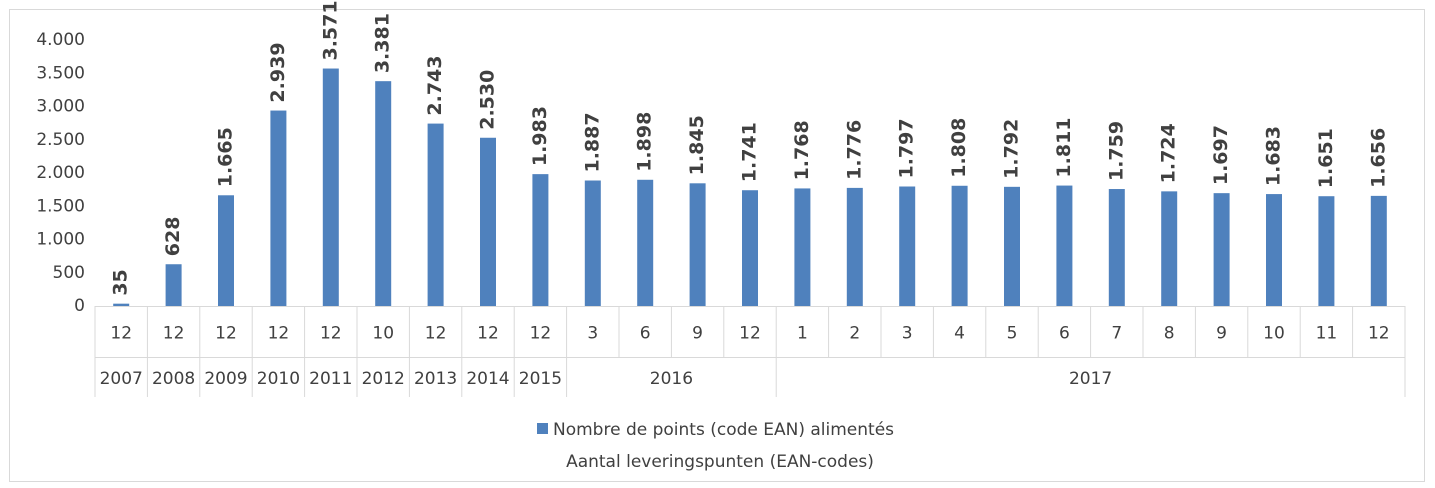 The image size is (1435, 488). Describe the element at coordinates (1012, 334) in the screenshot. I see `x-tick-label: 5` at that location.